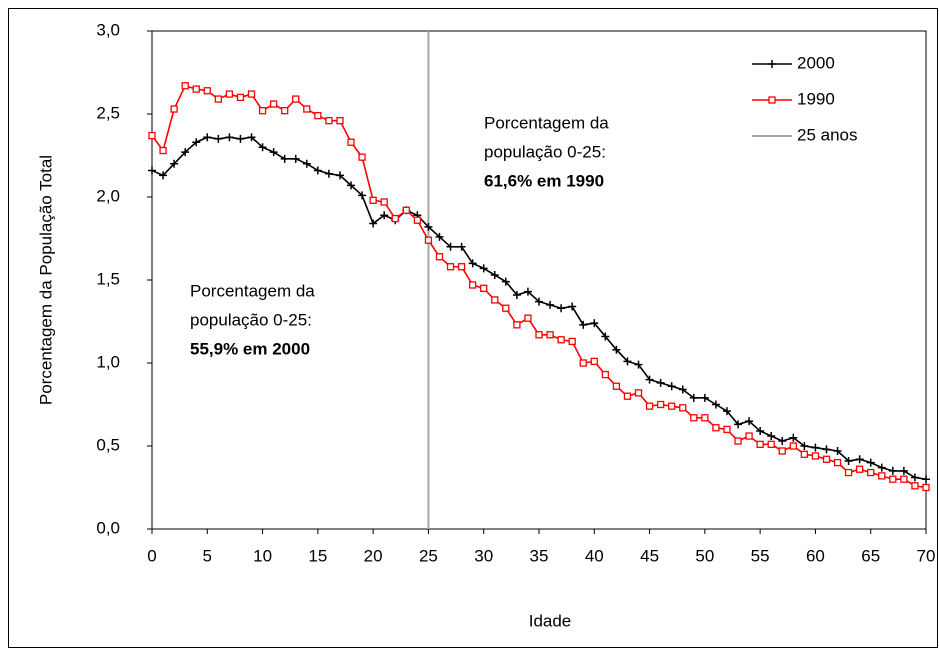  Describe the element at coordinates (870, 555) in the screenshot. I see `x-tick-label: 65` at that location.